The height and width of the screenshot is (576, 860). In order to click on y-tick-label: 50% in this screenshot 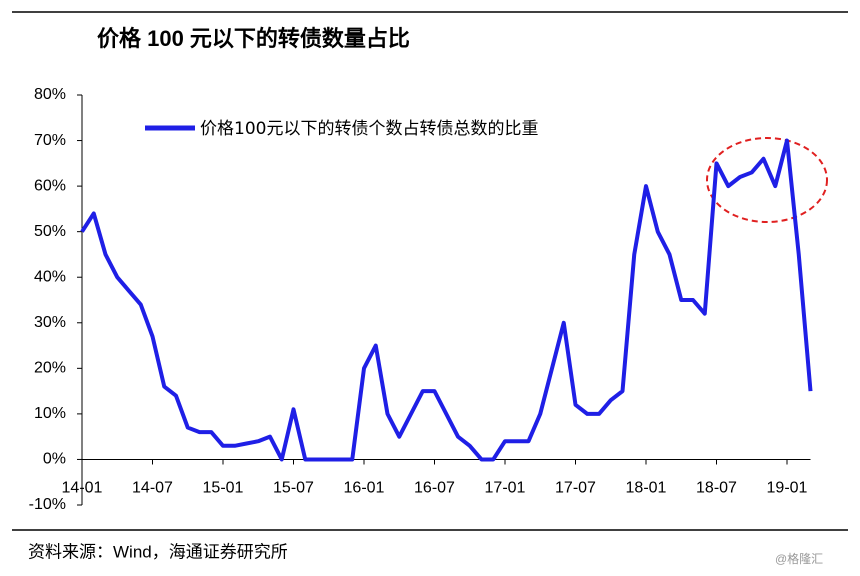, I will do `click(50, 231)`.